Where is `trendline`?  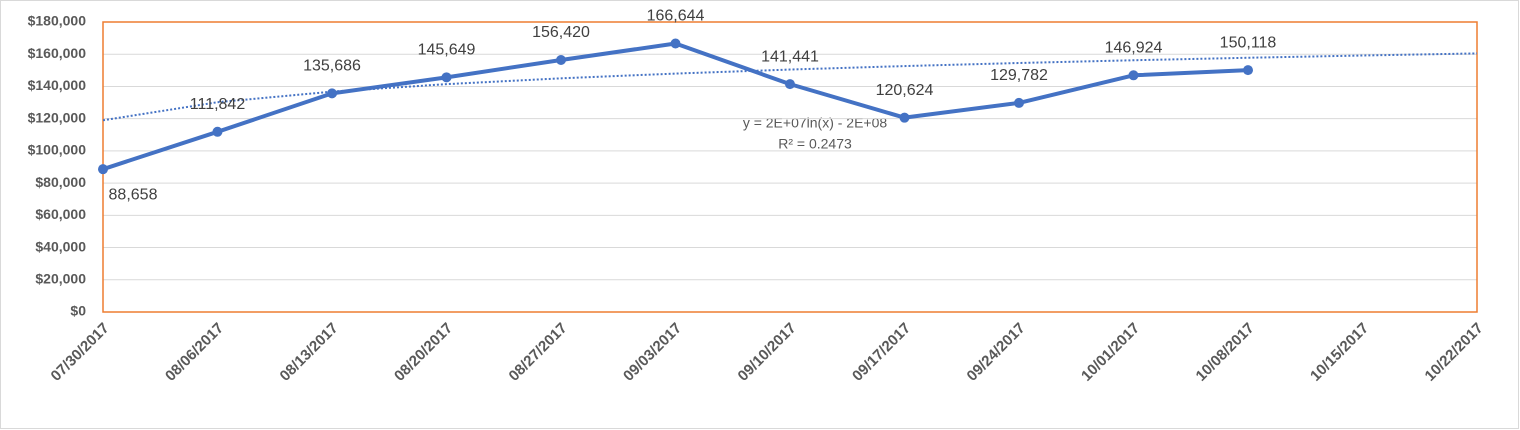 trendline is located at coordinates (790, 87).